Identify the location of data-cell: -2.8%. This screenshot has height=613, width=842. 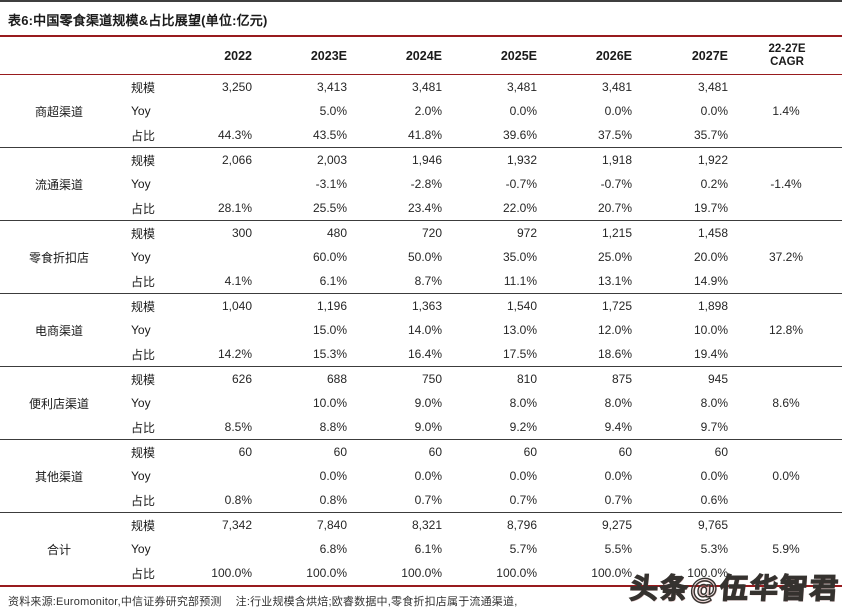
(426, 184).